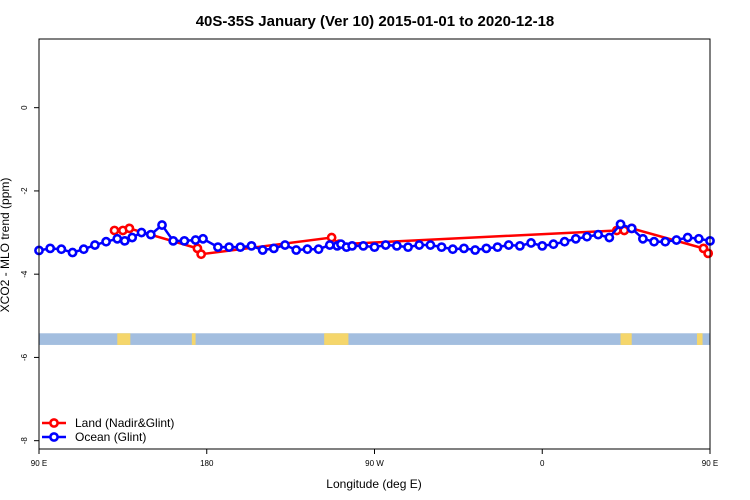 This screenshot has width=750, height=500. Describe the element at coordinates (6, 245) in the screenshot. I see `y-axis-label: XCO2 - MLO trend (ppm)` at that location.